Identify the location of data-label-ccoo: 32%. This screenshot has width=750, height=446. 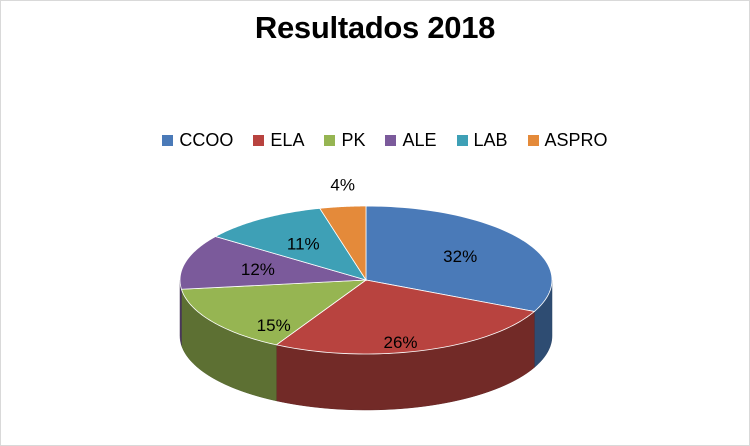
(460, 256).